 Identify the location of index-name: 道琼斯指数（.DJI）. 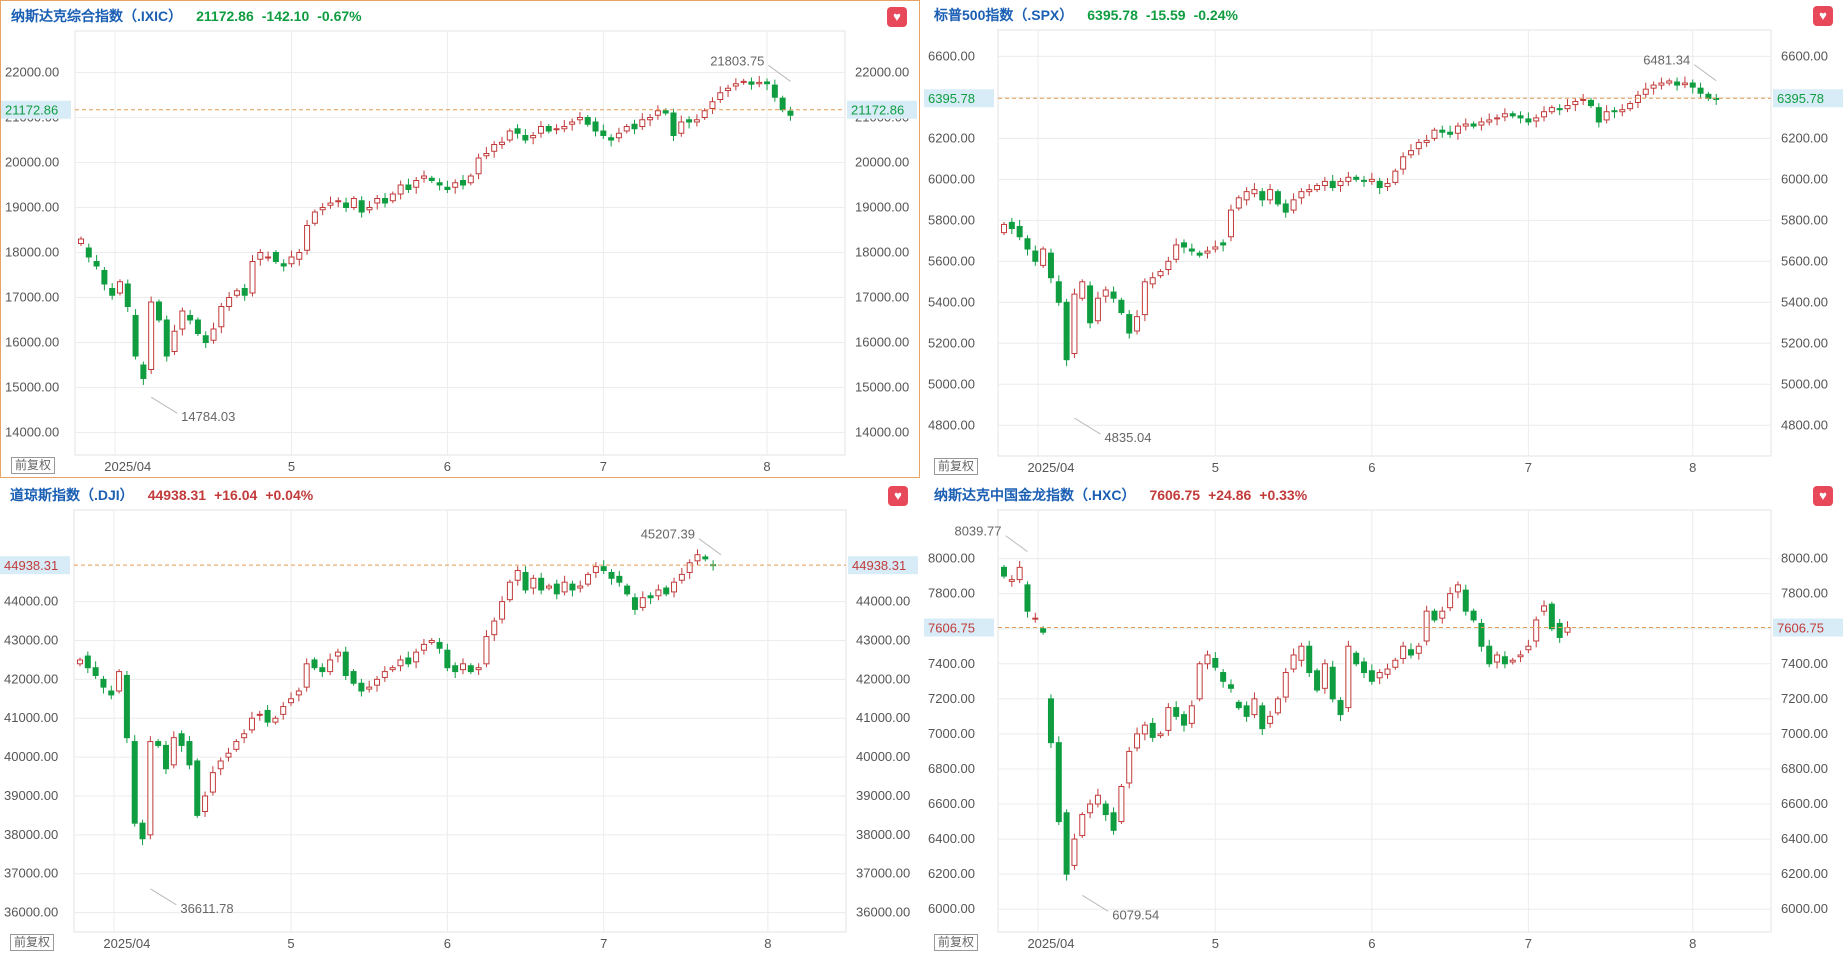
(72, 495).